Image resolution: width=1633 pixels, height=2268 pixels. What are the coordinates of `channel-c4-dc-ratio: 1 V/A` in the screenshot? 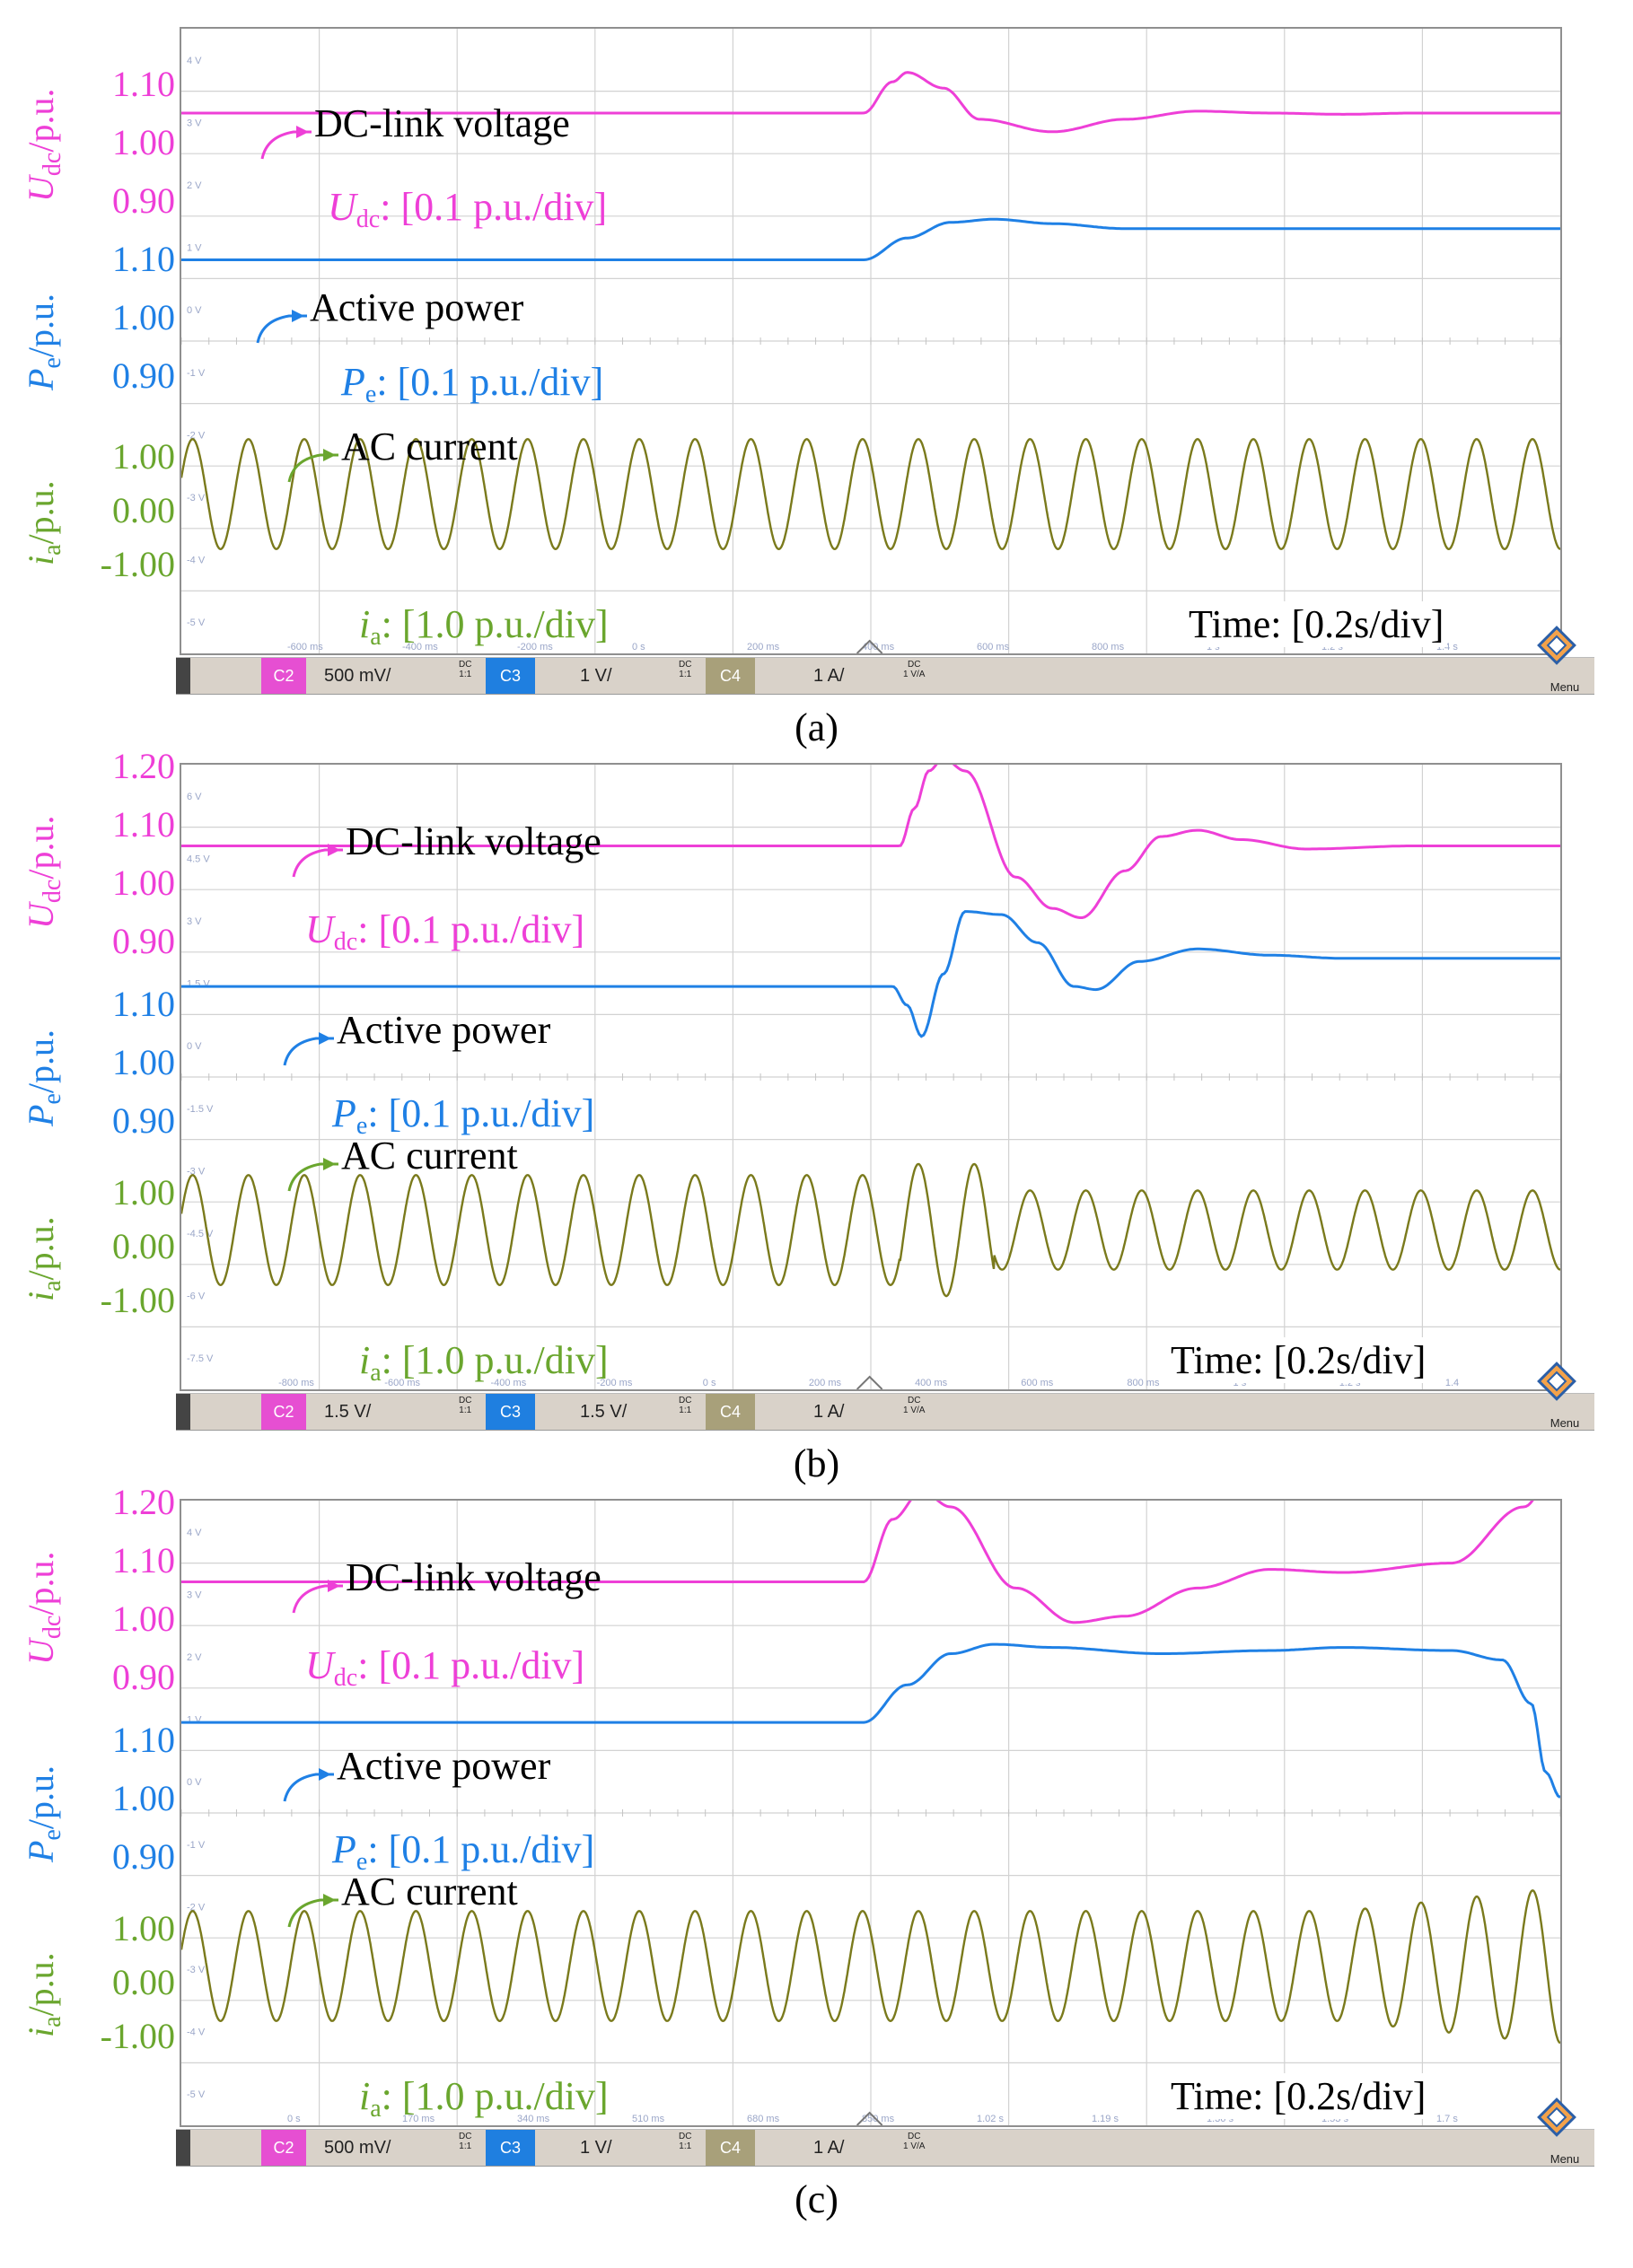 It's located at (915, 674).